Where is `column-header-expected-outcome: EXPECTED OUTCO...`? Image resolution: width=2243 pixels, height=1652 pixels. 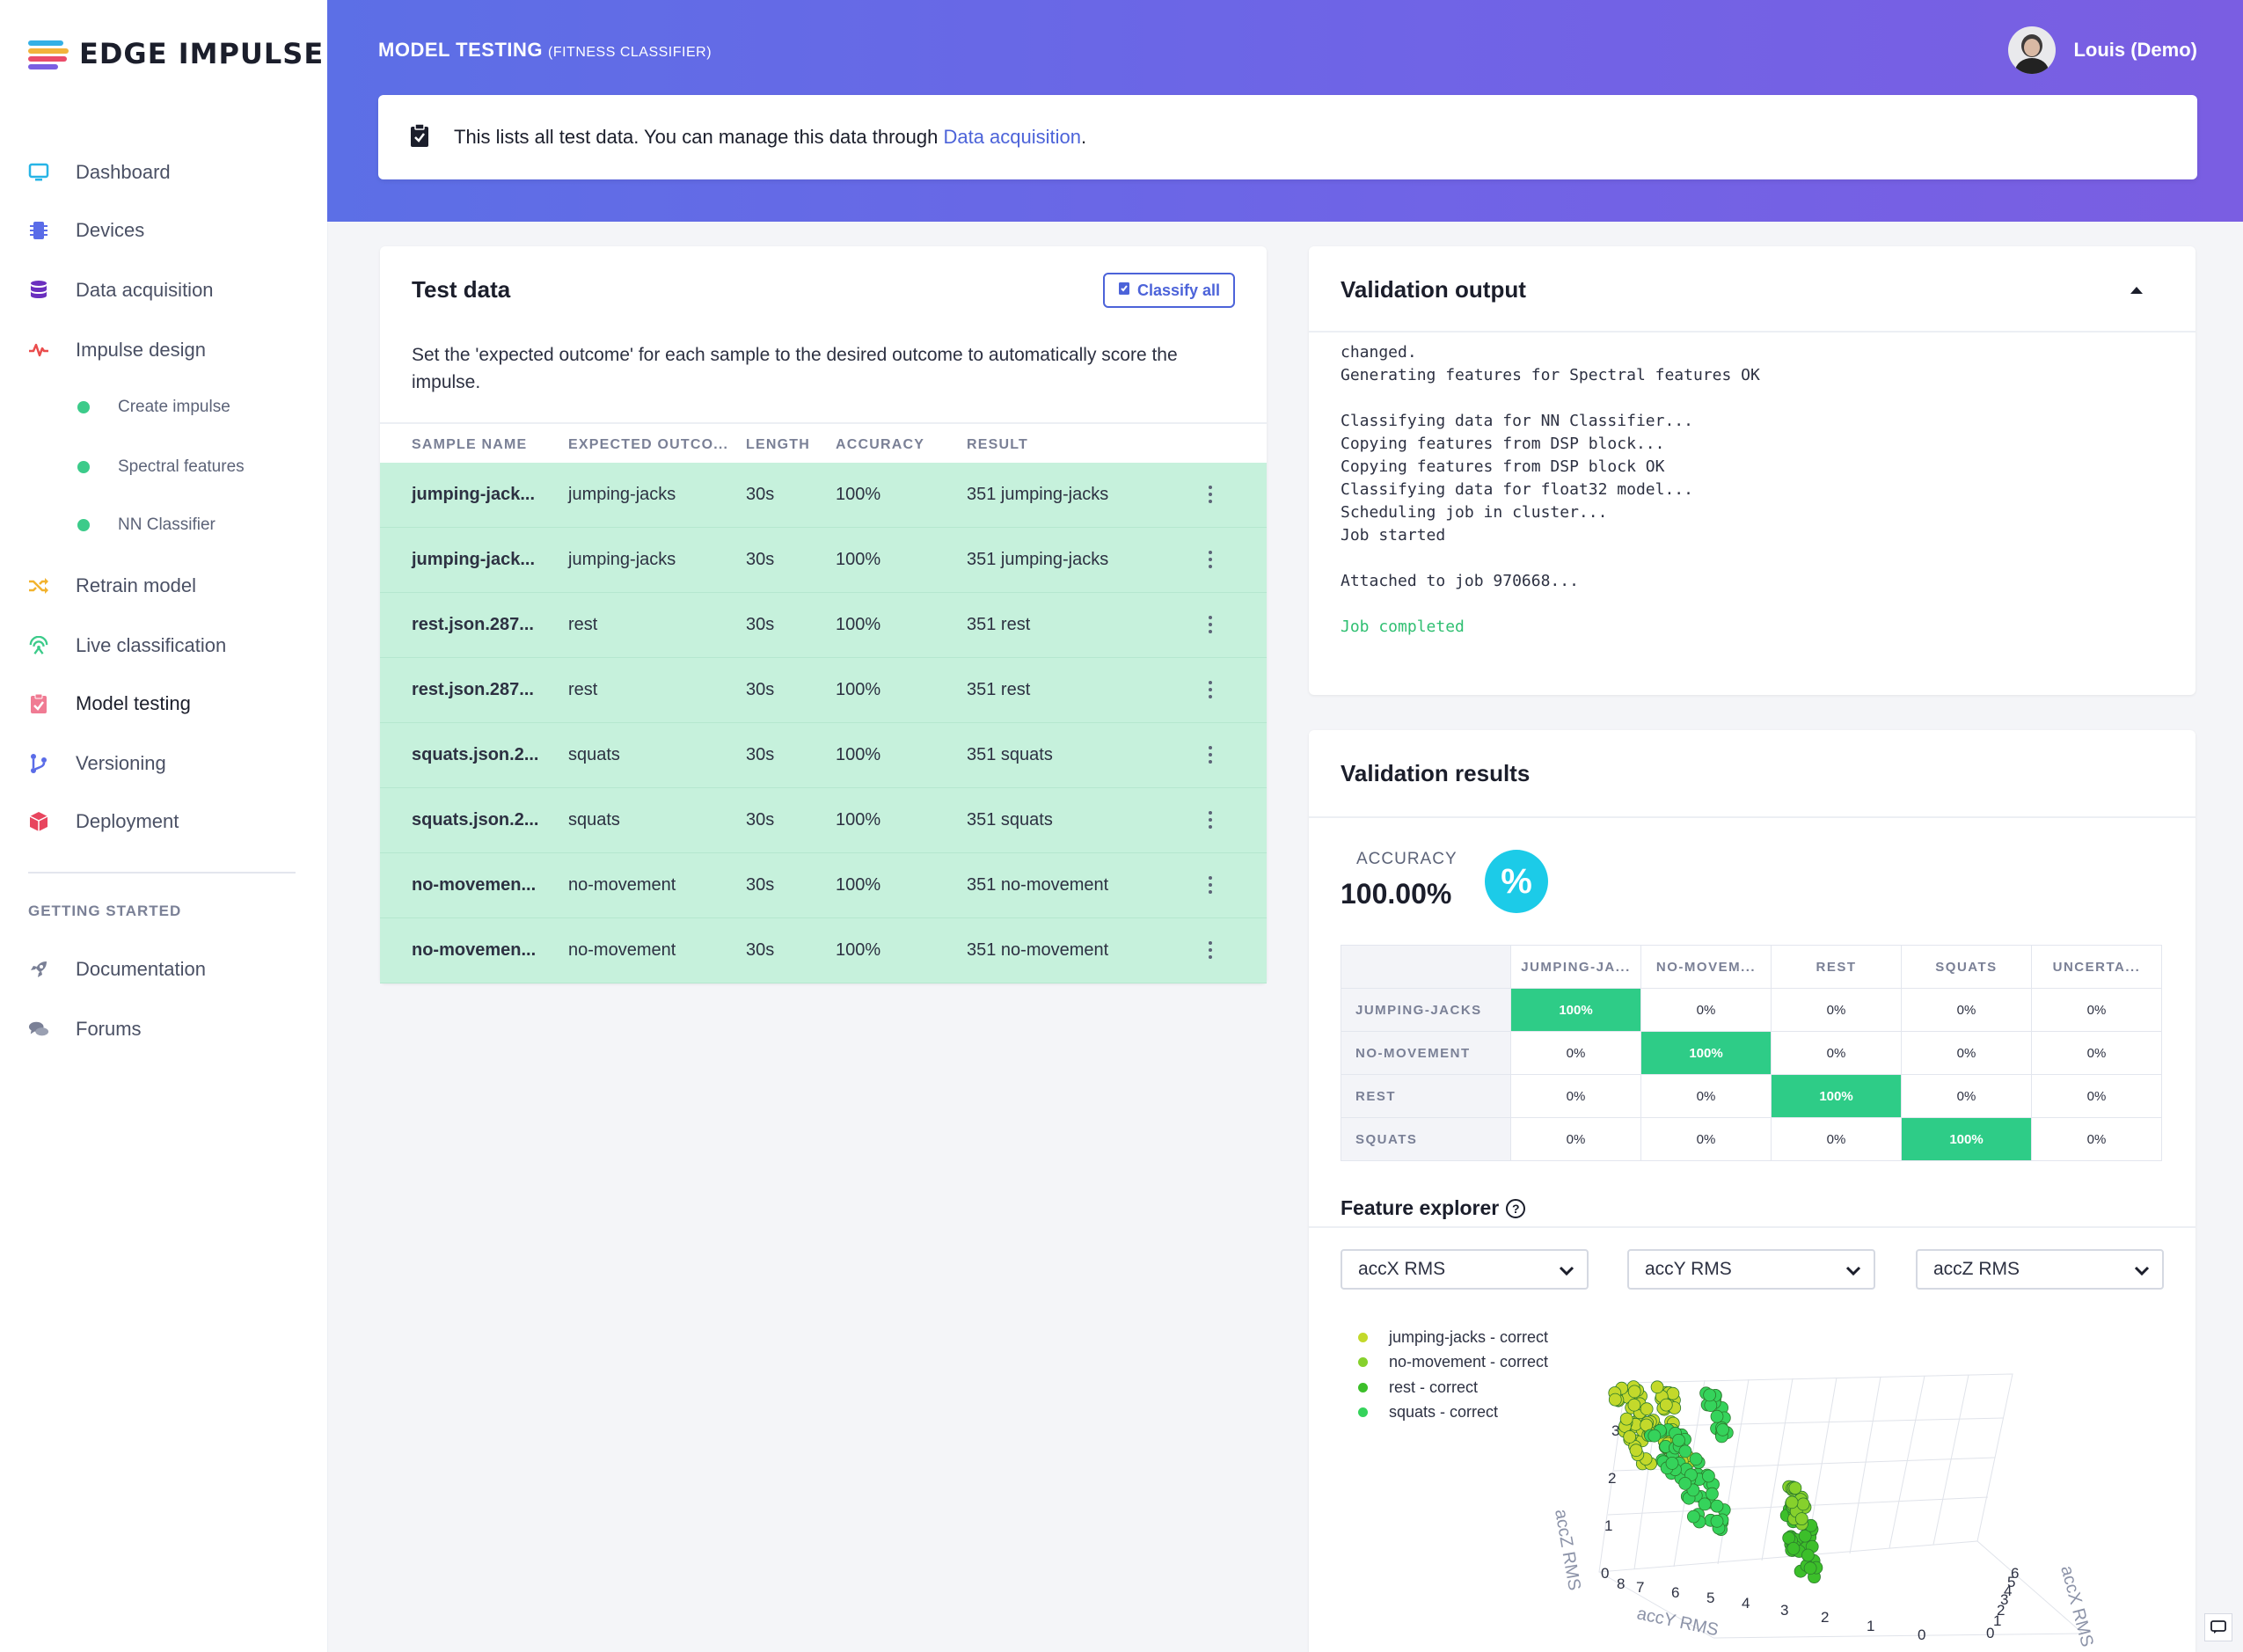
column-header-expected-outcome: EXPECTED OUTCO... is located at coordinates (648, 444).